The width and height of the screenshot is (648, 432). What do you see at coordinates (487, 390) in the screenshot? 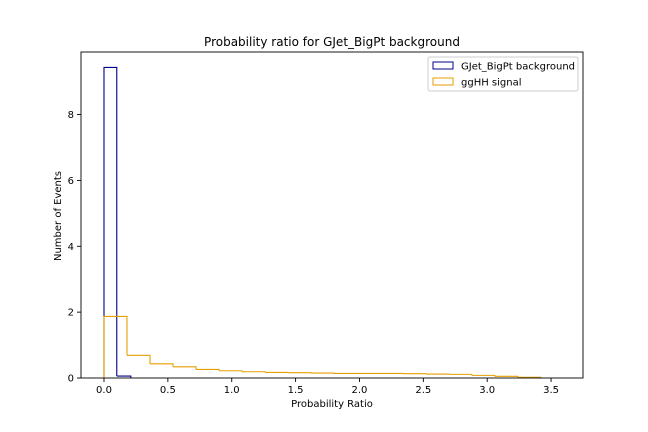
I see `x-tick-label: 3.0` at bounding box center [487, 390].